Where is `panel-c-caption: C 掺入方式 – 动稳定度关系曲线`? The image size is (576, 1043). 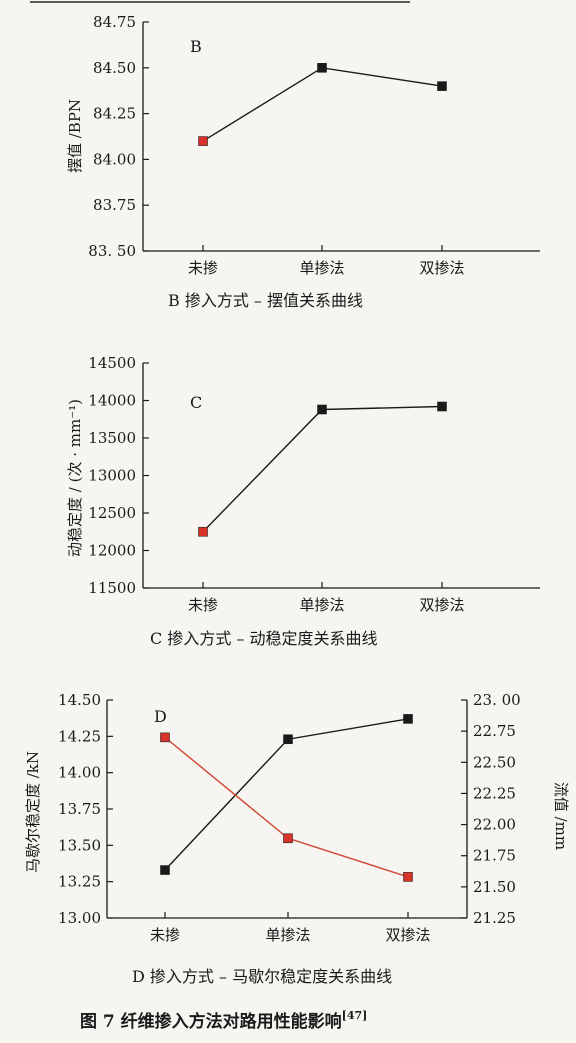 panel-c-caption: C 掺入方式 – 动稳定度关系曲线 is located at coordinates (264, 638).